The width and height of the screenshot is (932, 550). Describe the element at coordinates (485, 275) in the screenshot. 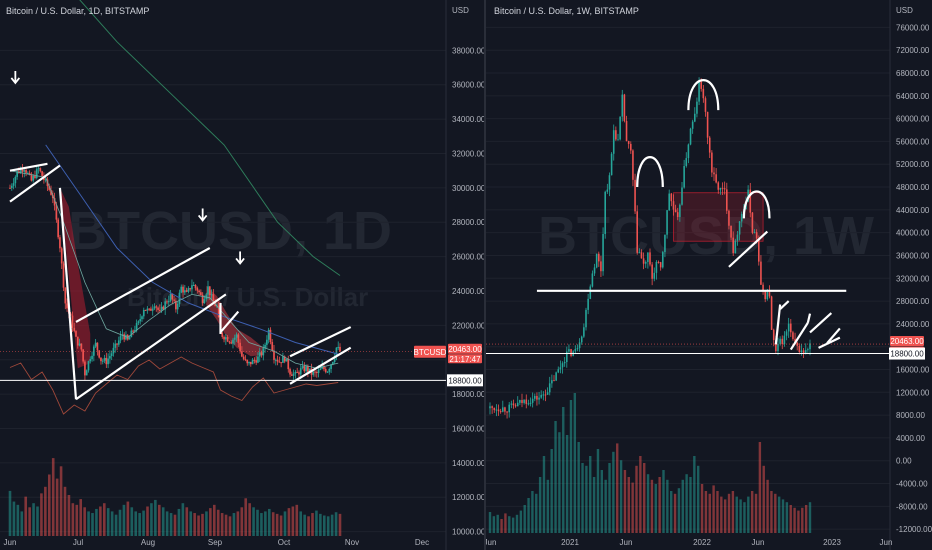

I see `pane-divider` at that location.